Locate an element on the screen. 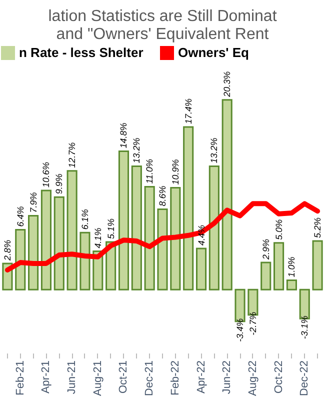 The image size is (324, 400). x-tick-label: Oct-21 is located at coordinates (124, 377).